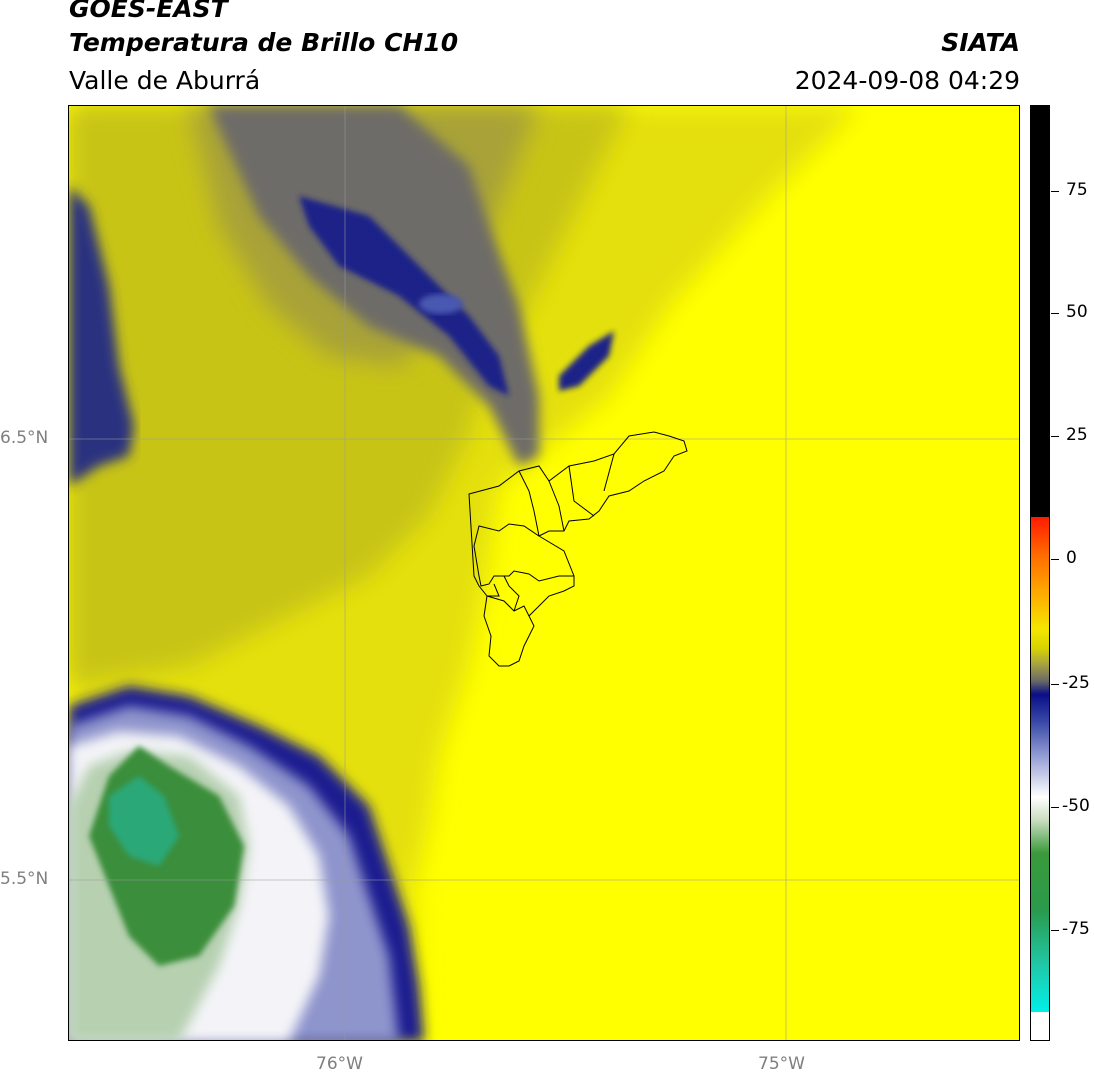 The image size is (1094, 1078). Describe the element at coordinates (339, 1064) in the screenshot. I see `lon-tick-label: 76°W` at that location.